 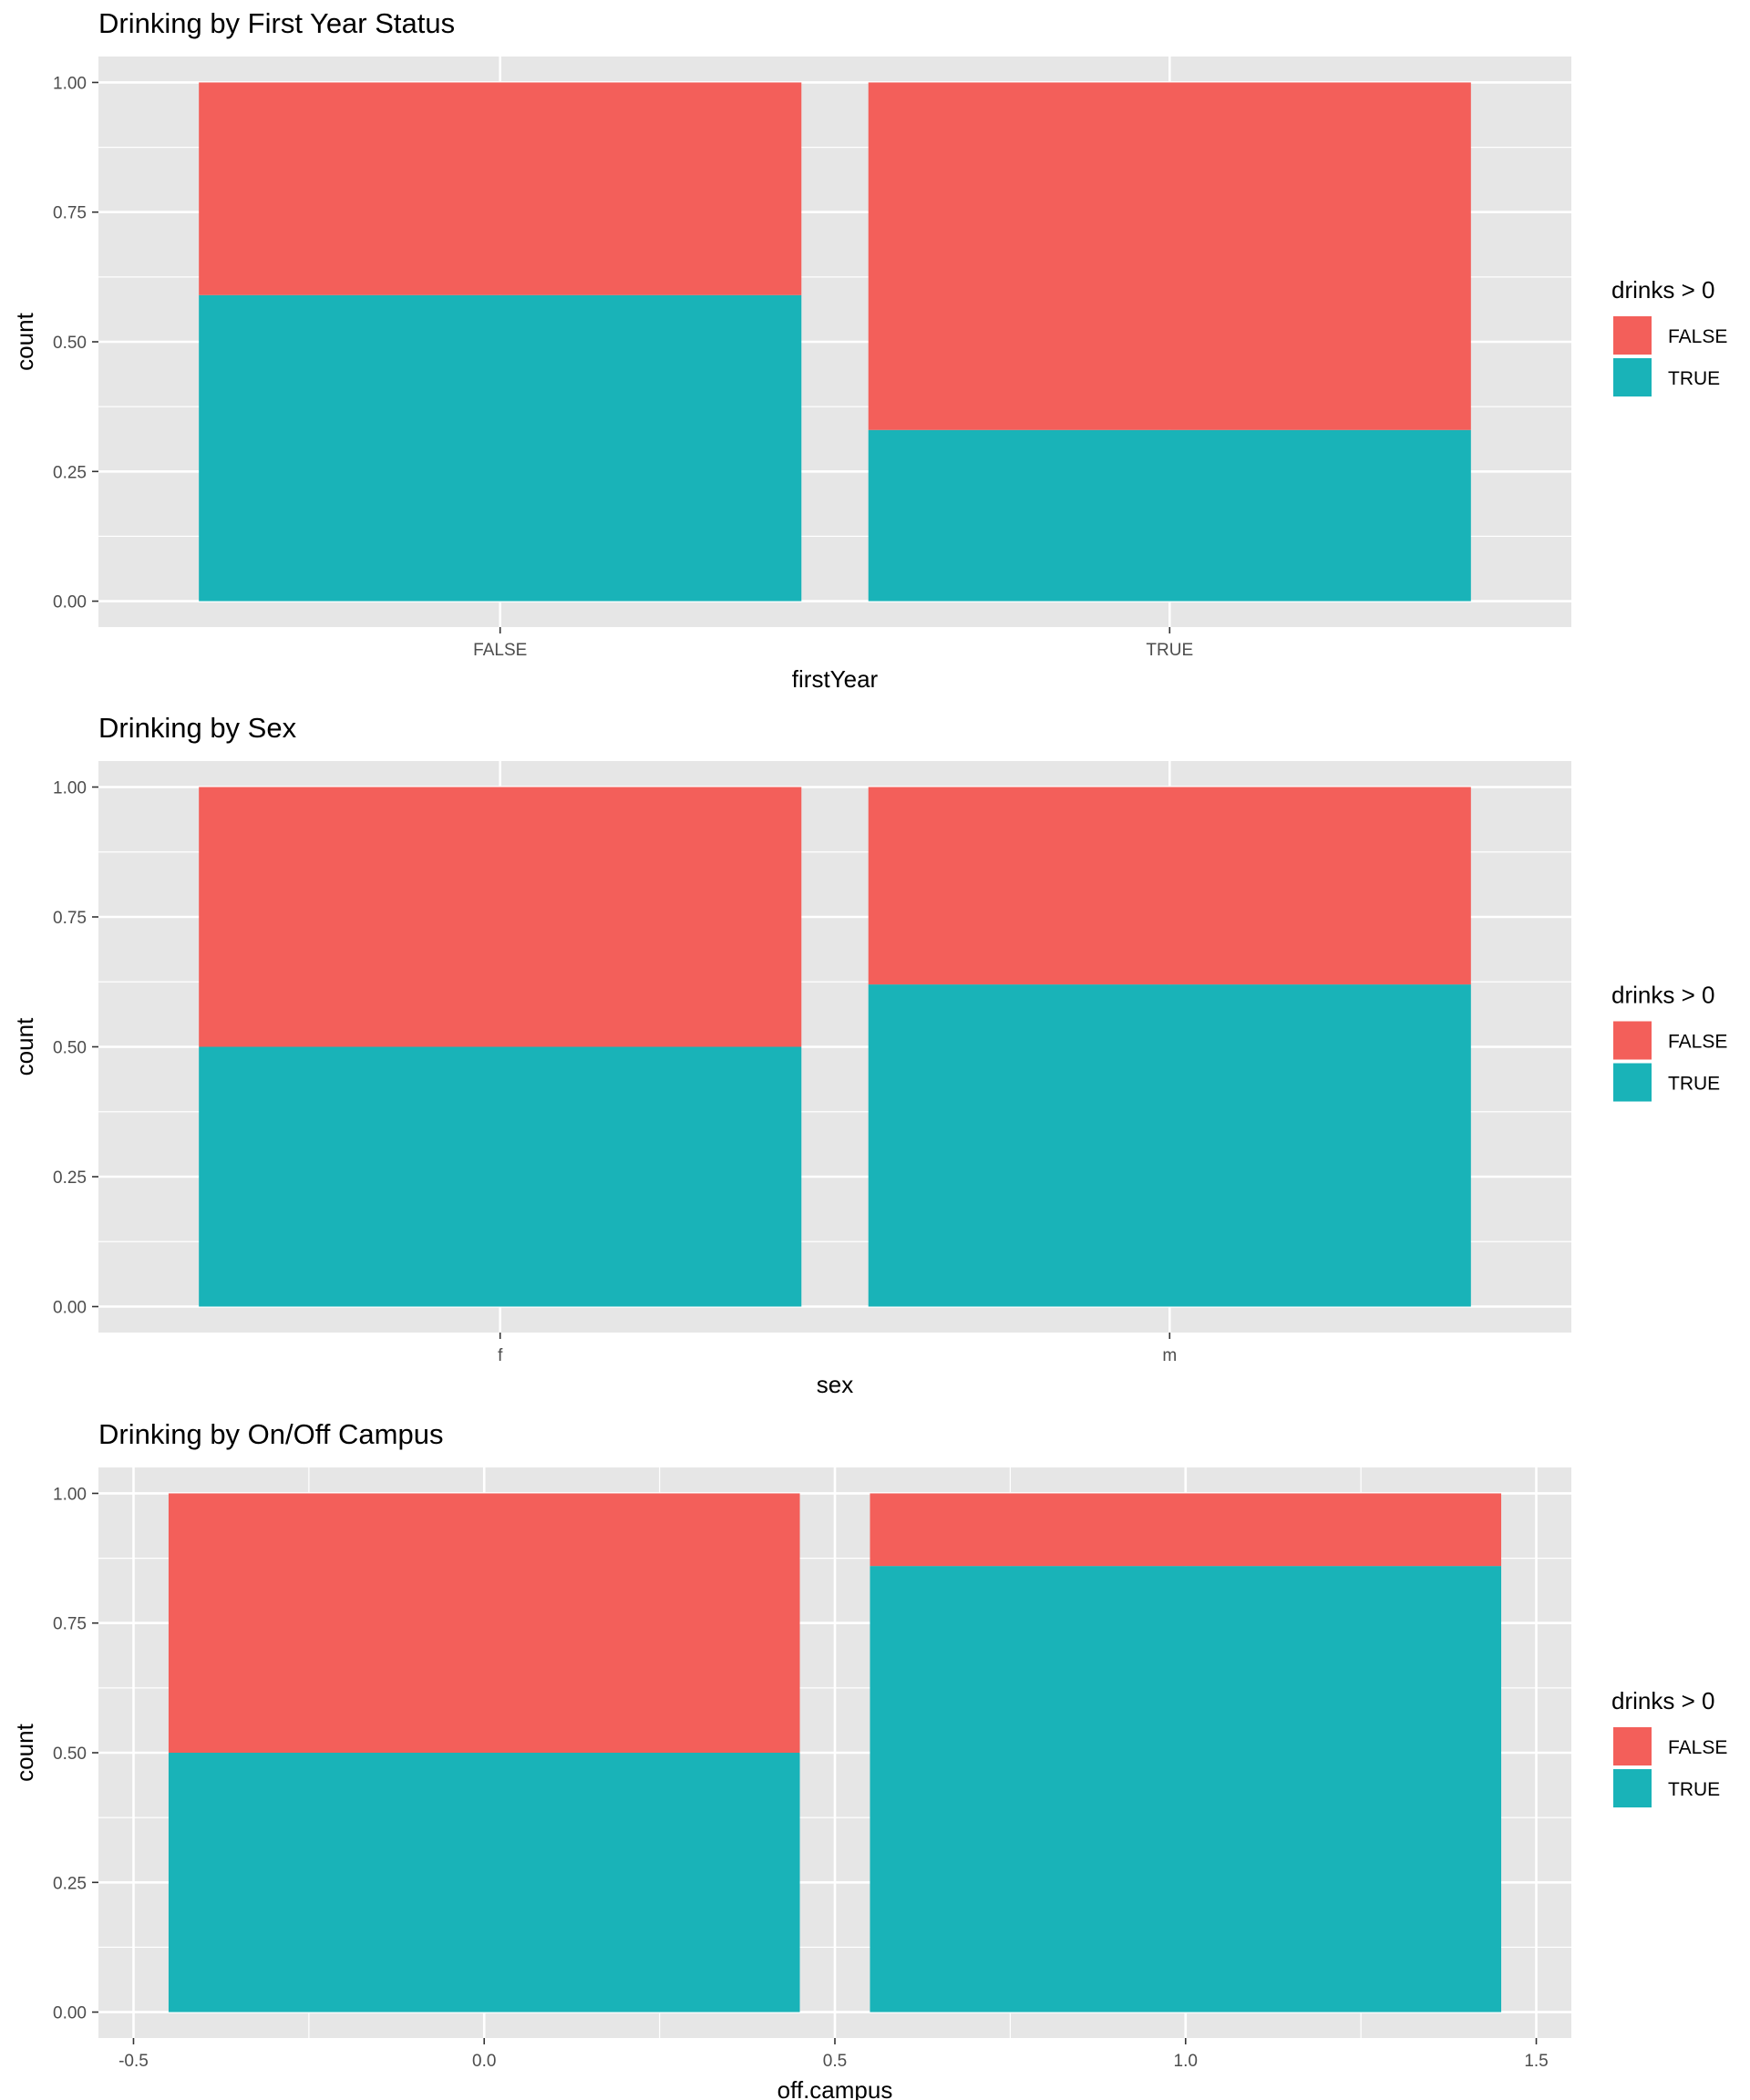 I want to click on x-tick-label: 1.5, so click(x=1536, y=2062).